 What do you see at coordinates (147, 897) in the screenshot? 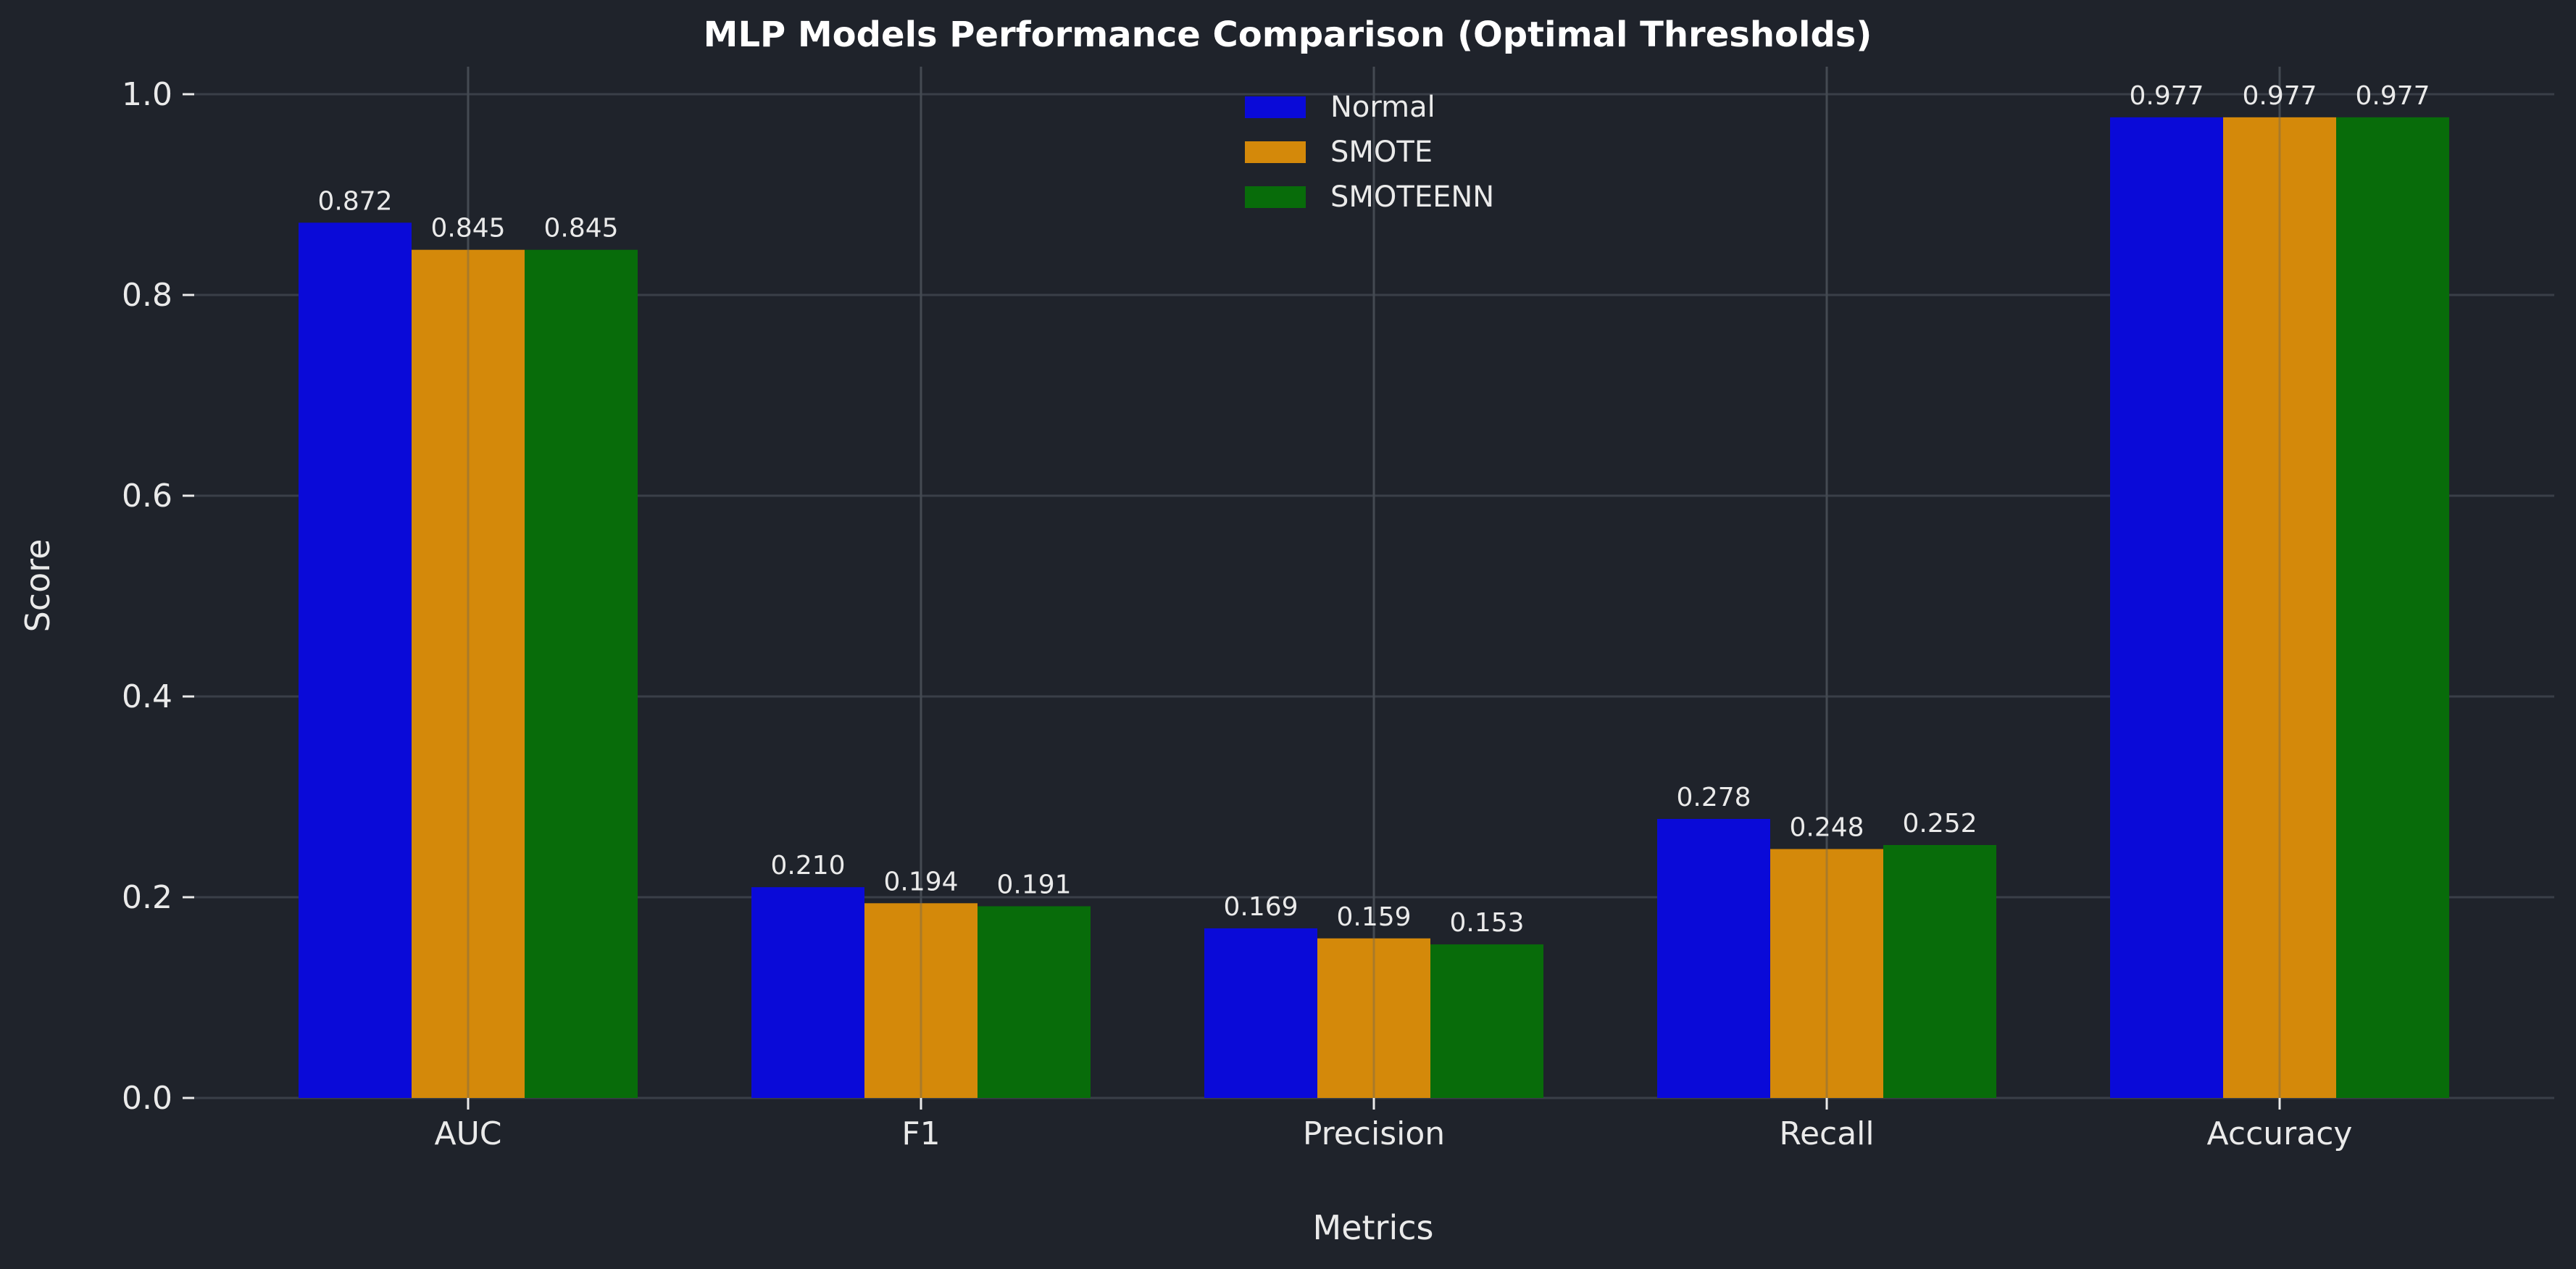
I see `y-tick-label: 0.2` at bounding box center [147, 897].